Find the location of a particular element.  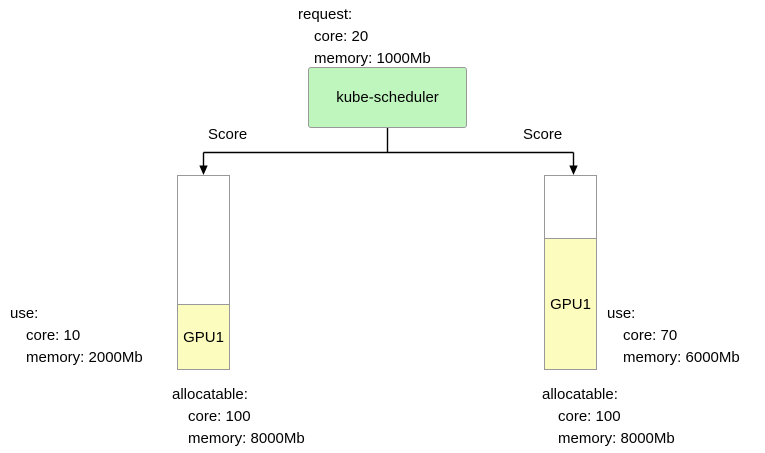

use-core-left: core: 10 is located at coordinates (53, 335).